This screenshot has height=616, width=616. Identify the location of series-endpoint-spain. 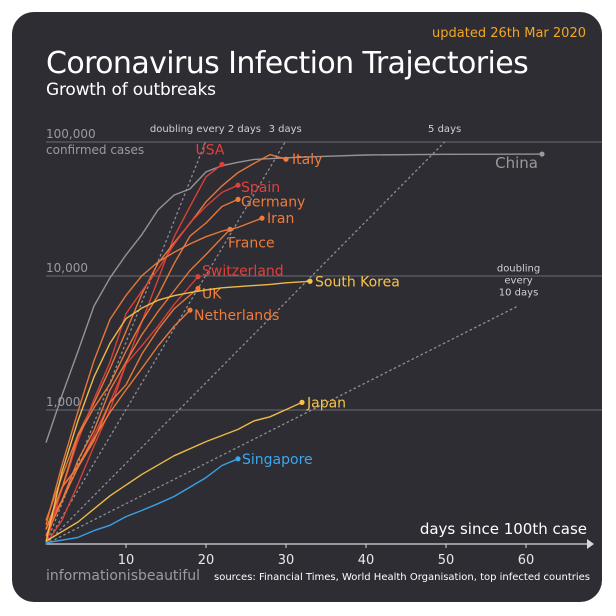
(238, 185).